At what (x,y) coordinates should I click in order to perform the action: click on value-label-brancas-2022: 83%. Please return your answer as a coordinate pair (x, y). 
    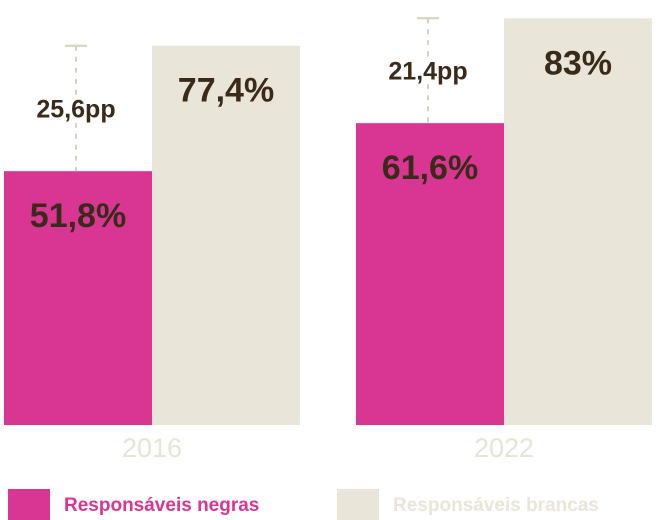
    Looking at the image, I should click on (578, 63).